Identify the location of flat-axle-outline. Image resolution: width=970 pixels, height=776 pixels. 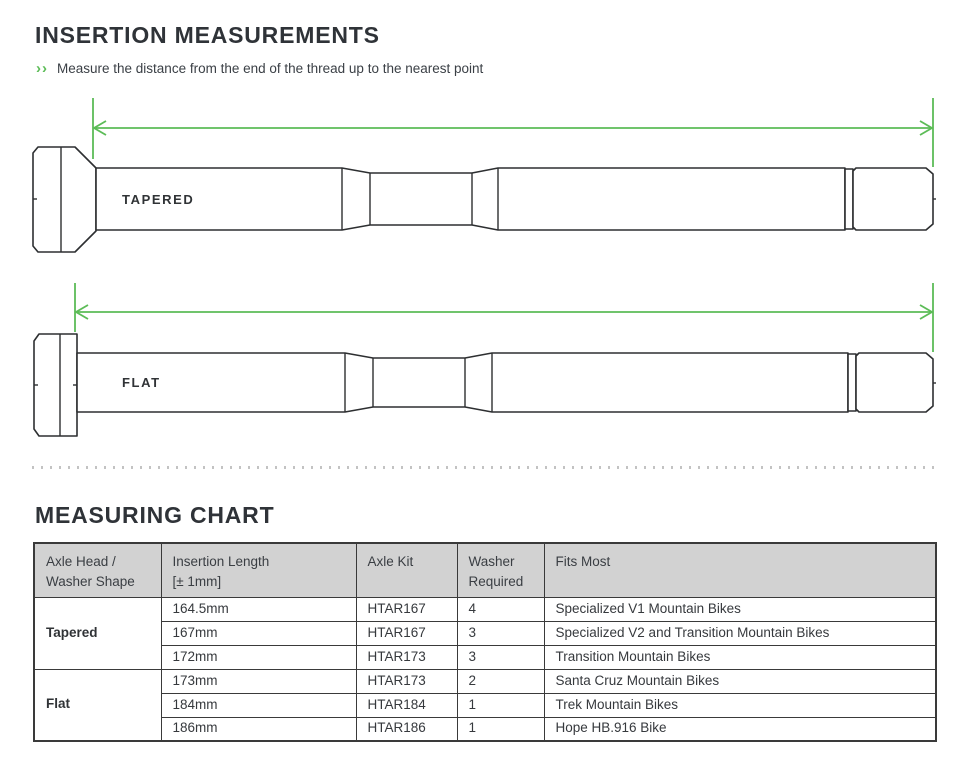
(484, 385).